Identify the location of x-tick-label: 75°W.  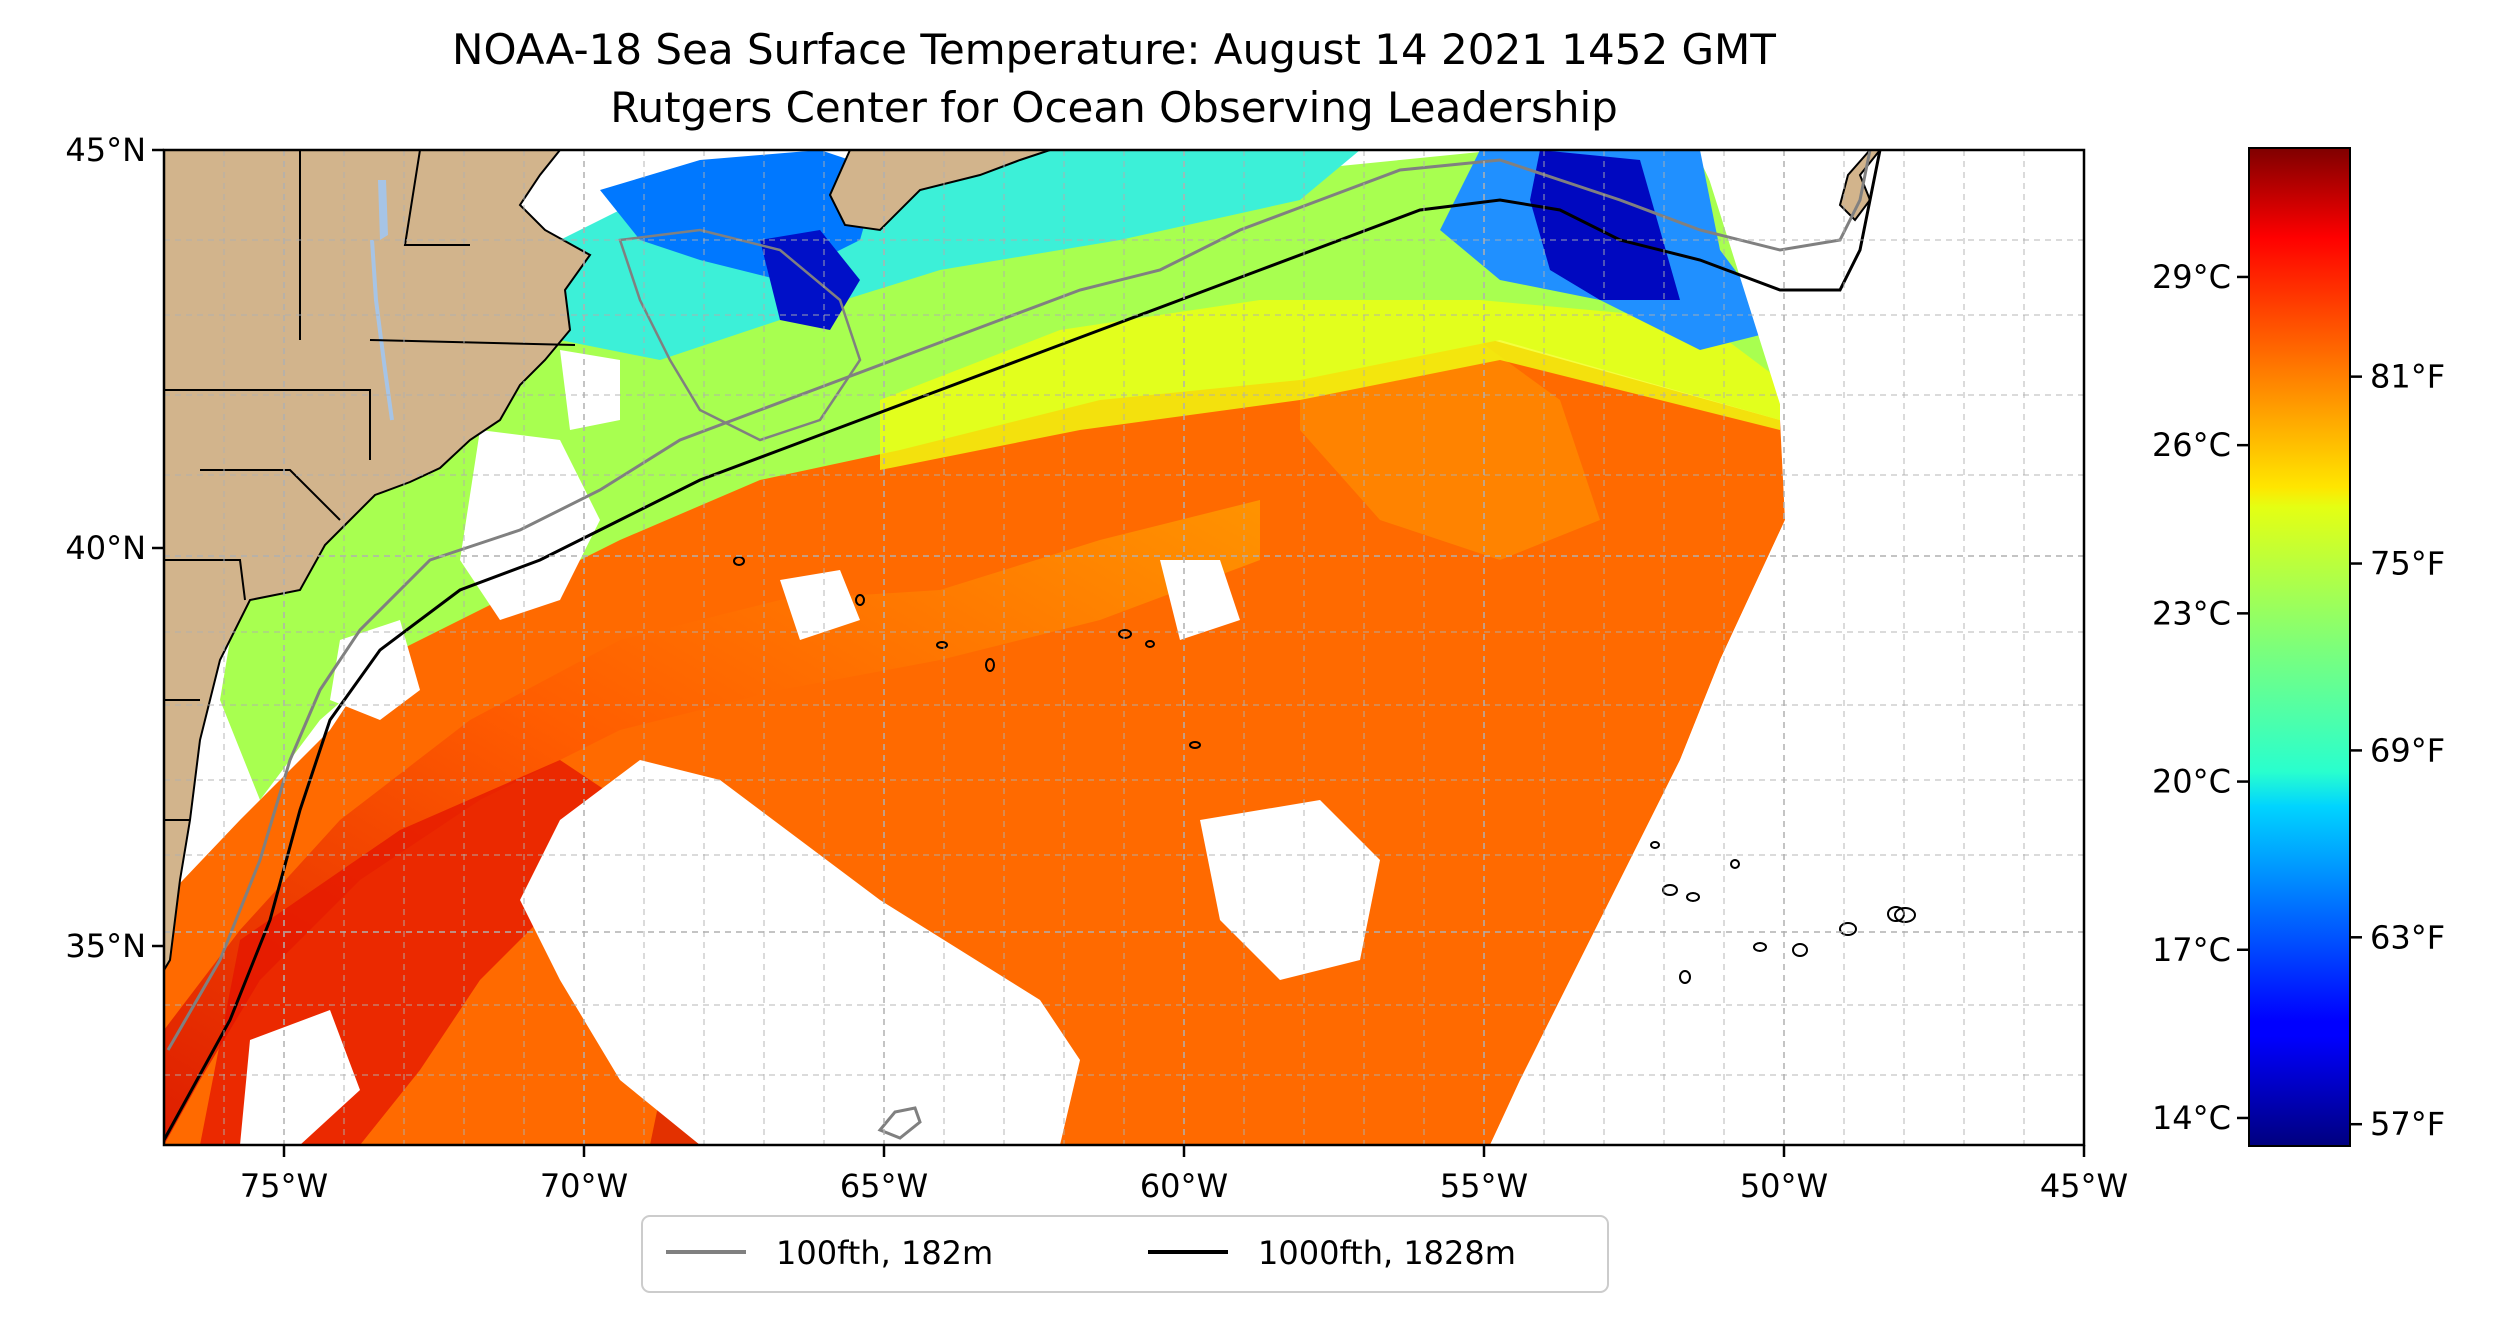
(284, 1186).